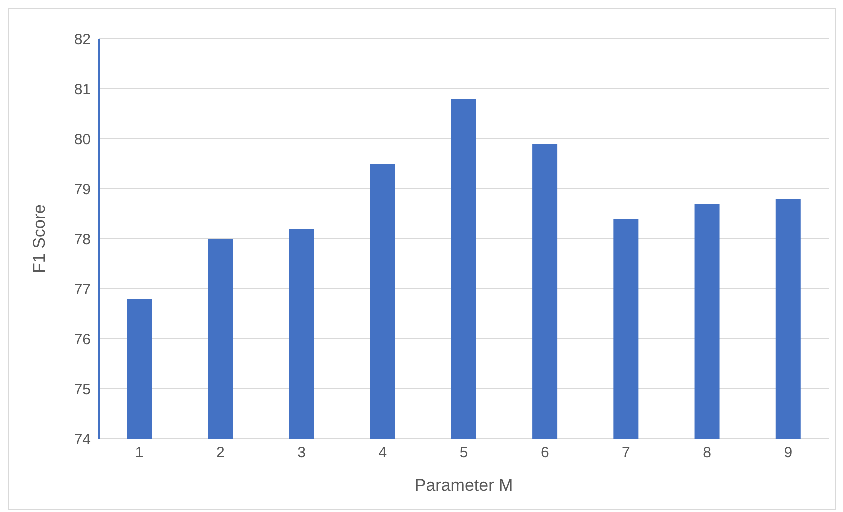 The height and width of the screenshot is (512, 843). Describe the element at coordinates (82, 39) in the screenshot. I see `y-tick-label: 82` at that location.